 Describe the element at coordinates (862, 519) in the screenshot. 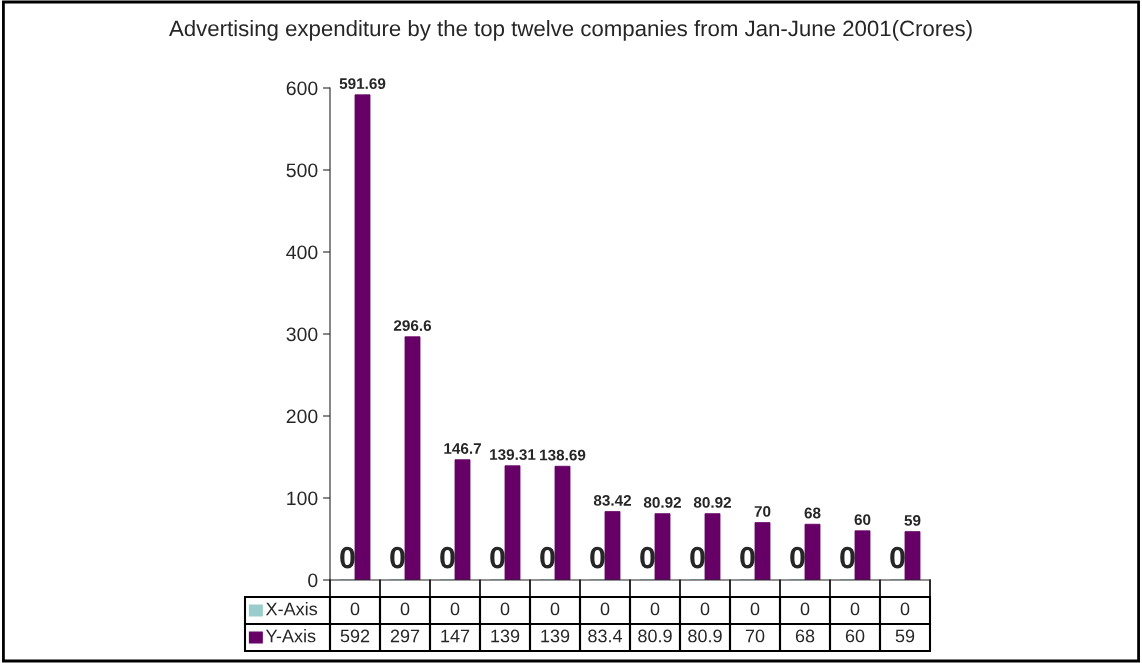

I see `data-label: 60` at that location.